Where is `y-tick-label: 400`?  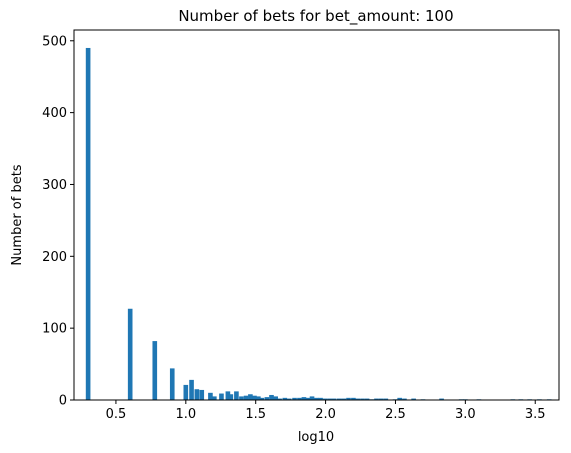
y-tick-label: 400 is located at coordinates (54, 113).